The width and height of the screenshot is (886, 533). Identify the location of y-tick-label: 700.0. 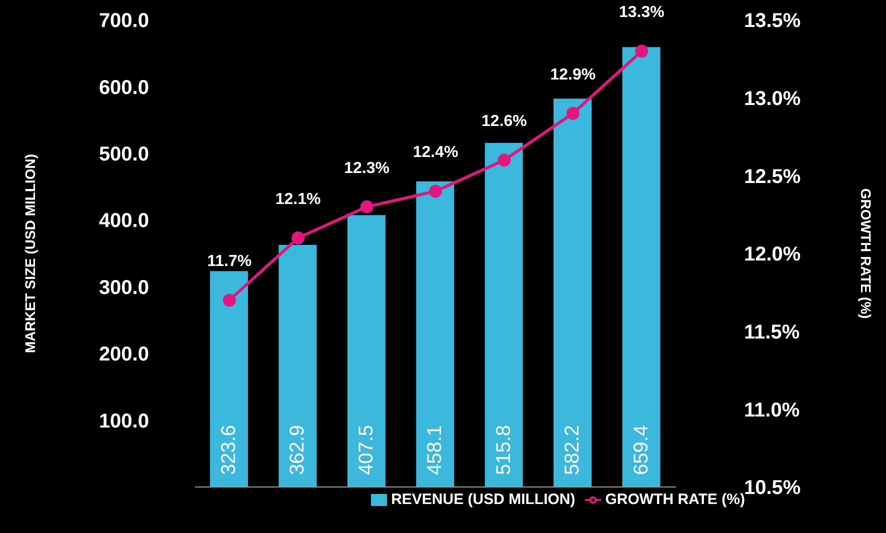
(123, 21).